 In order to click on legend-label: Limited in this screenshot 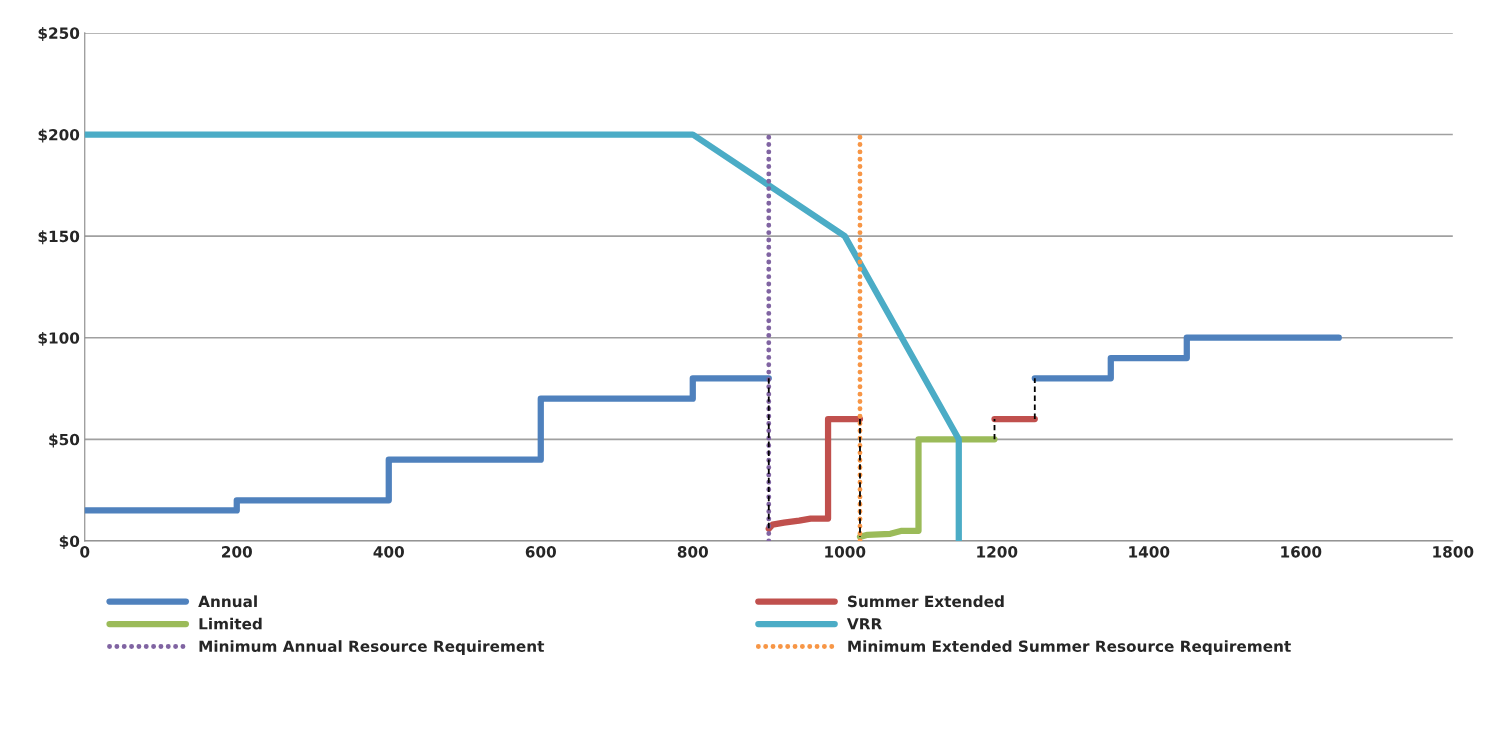, I will do `click(230, 623)`.